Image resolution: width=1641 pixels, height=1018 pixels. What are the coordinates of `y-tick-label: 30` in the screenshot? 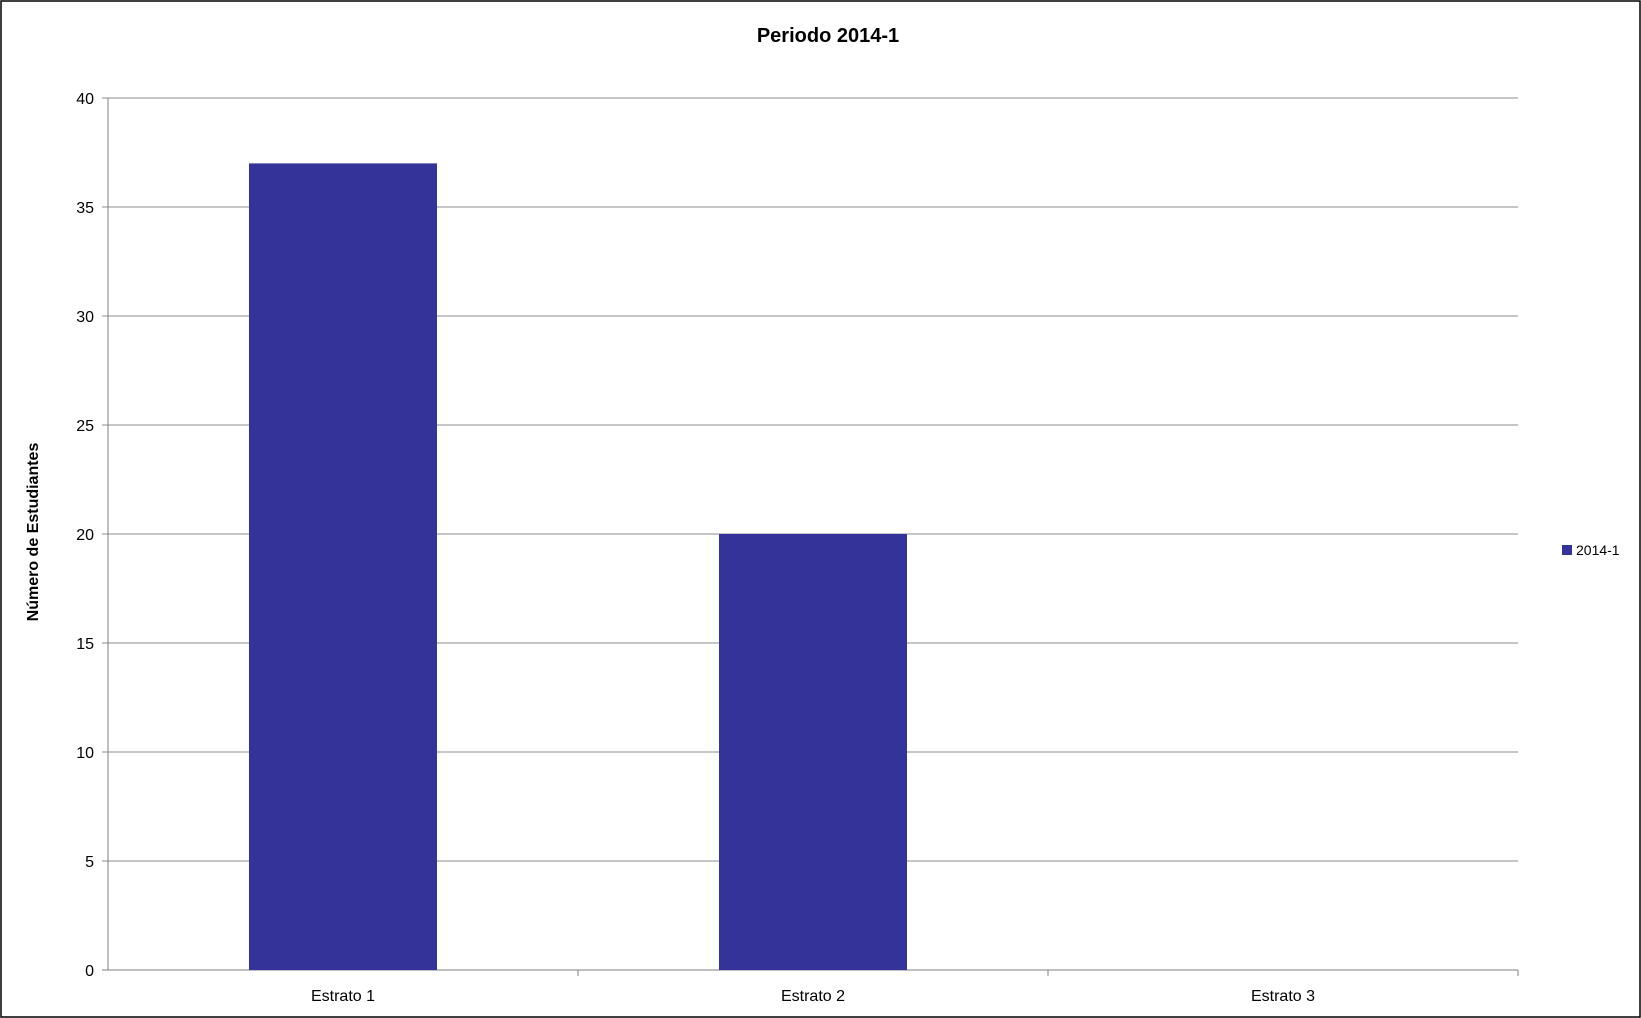 It's located at (85, 317).